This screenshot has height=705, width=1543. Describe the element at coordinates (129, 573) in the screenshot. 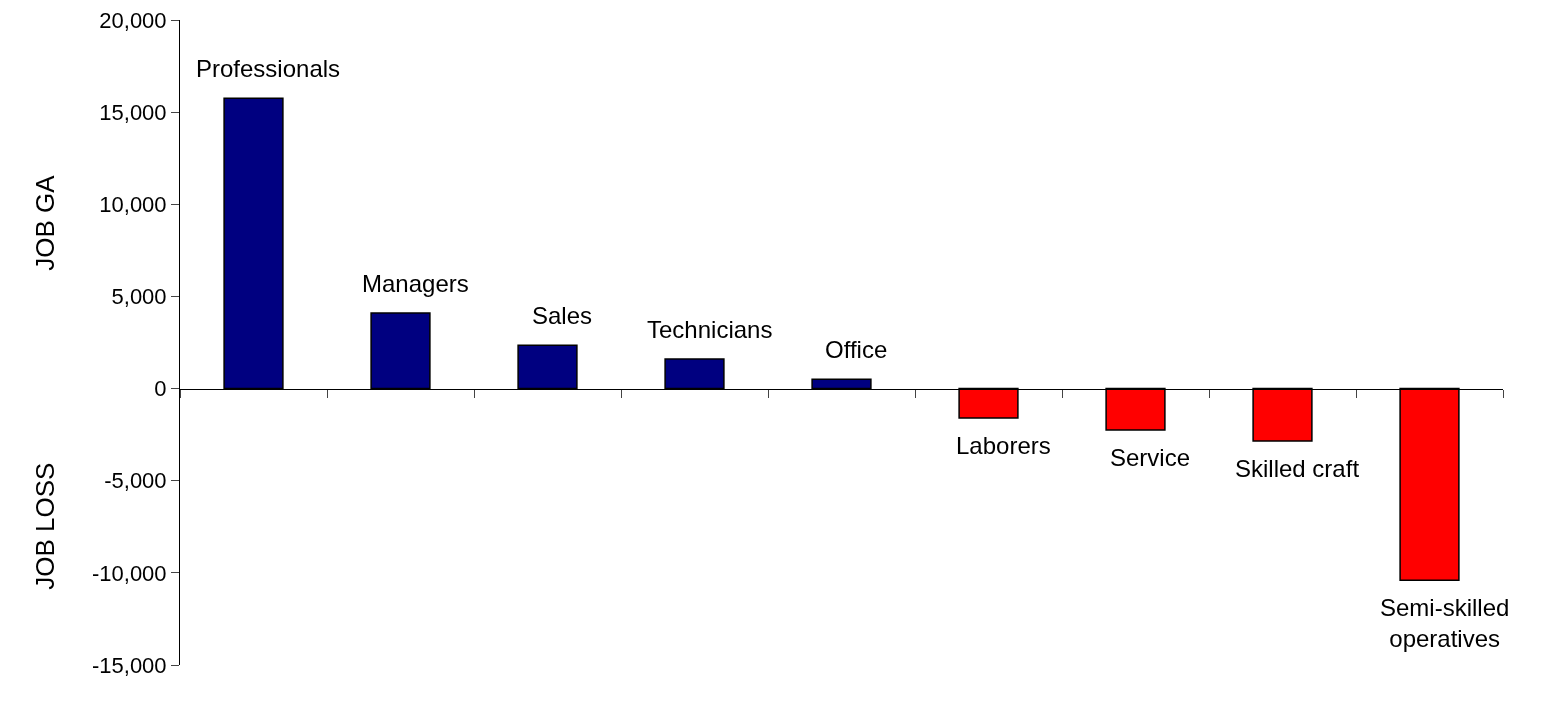

I see `y-tick-label: -10,000` at that location.